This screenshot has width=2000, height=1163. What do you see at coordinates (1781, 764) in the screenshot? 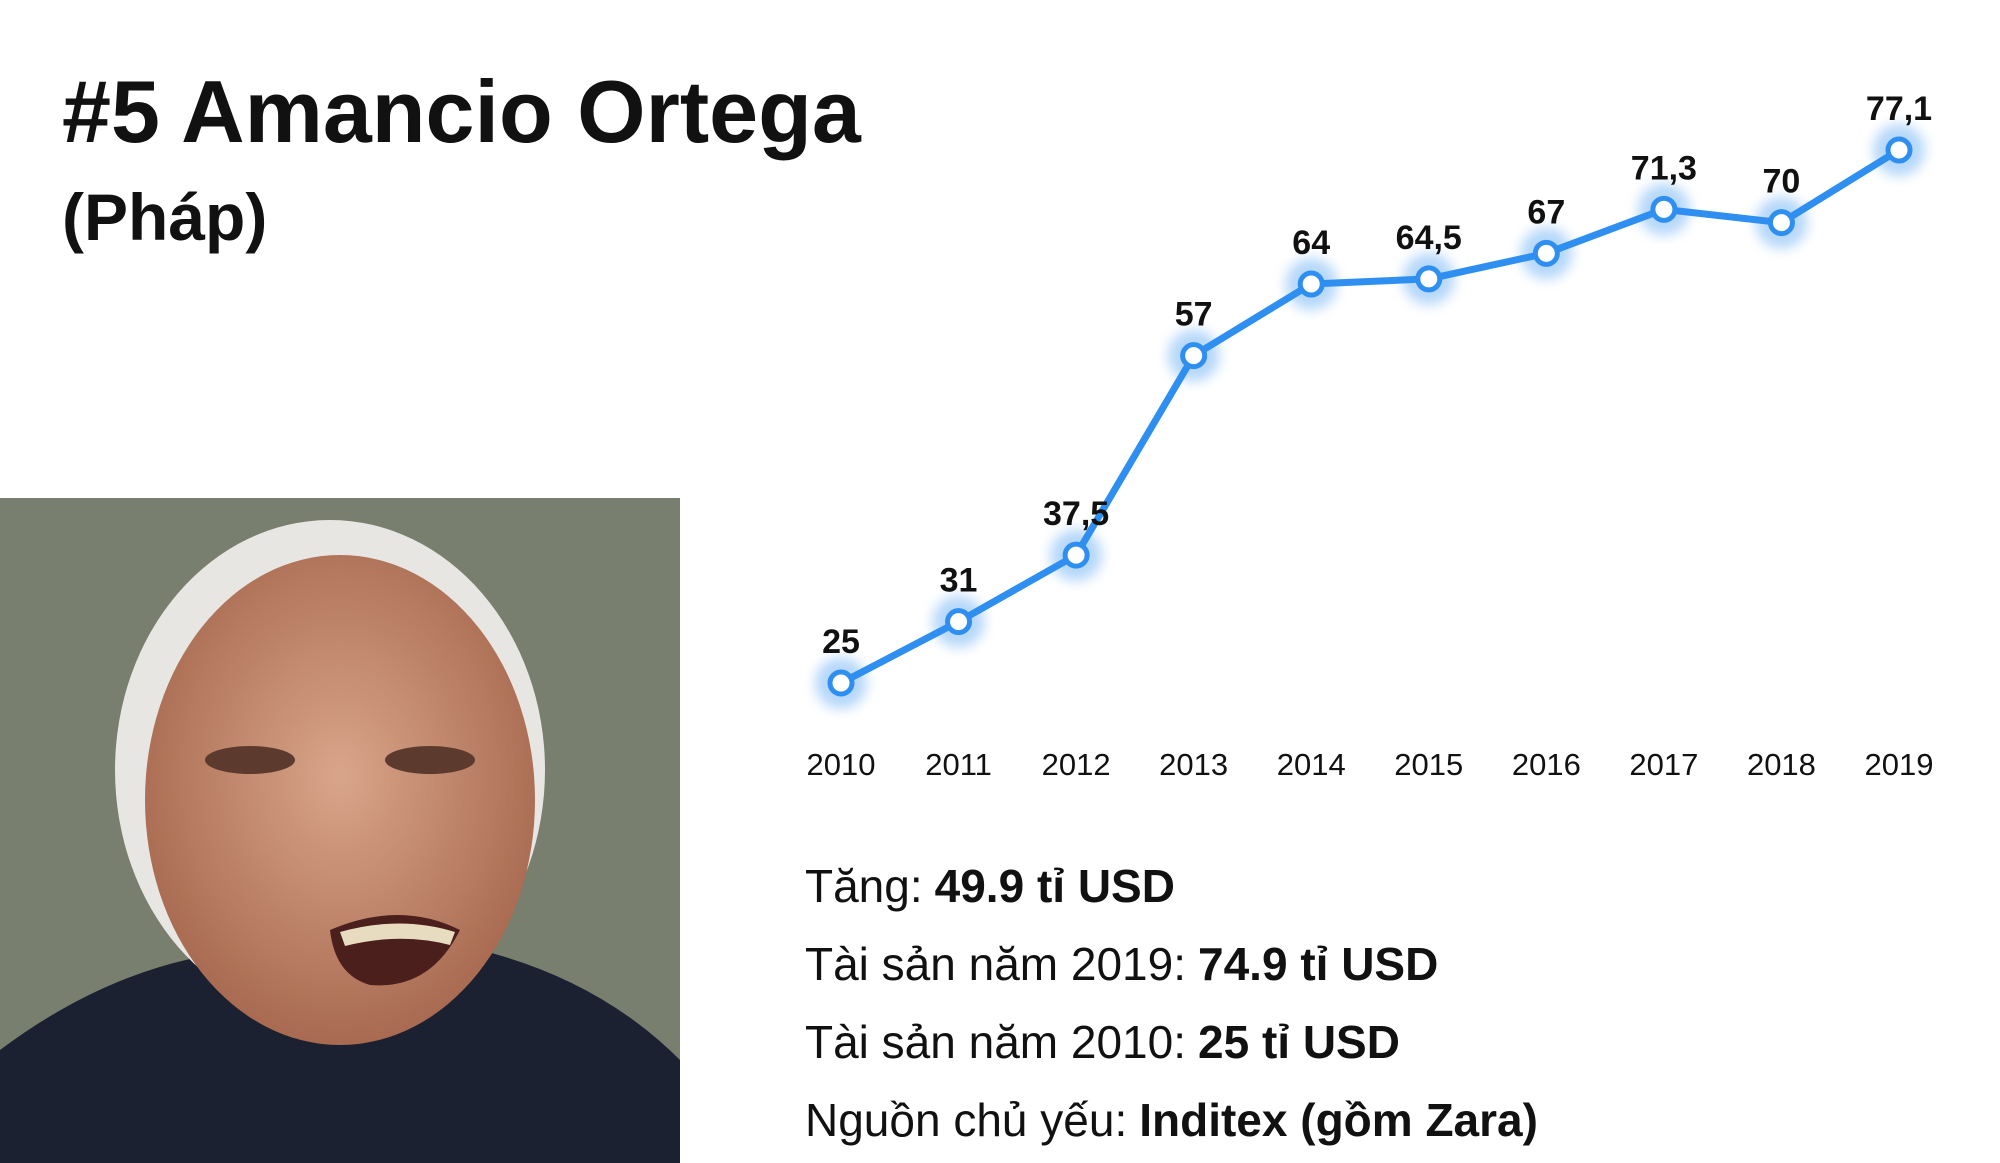
I see `x-tick-label: 2018` at bounding box center [1781, 764].